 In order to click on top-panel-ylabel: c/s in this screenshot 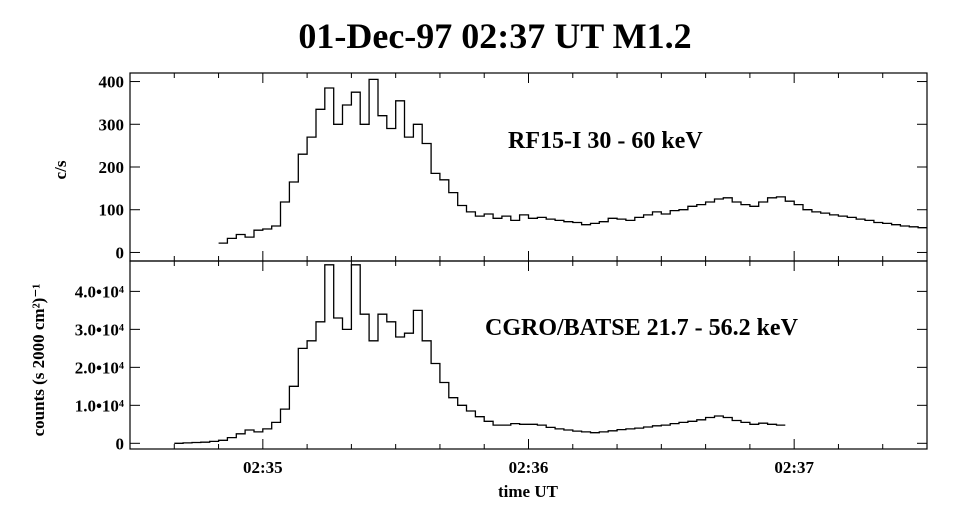, I will do `click(60, 169)`.